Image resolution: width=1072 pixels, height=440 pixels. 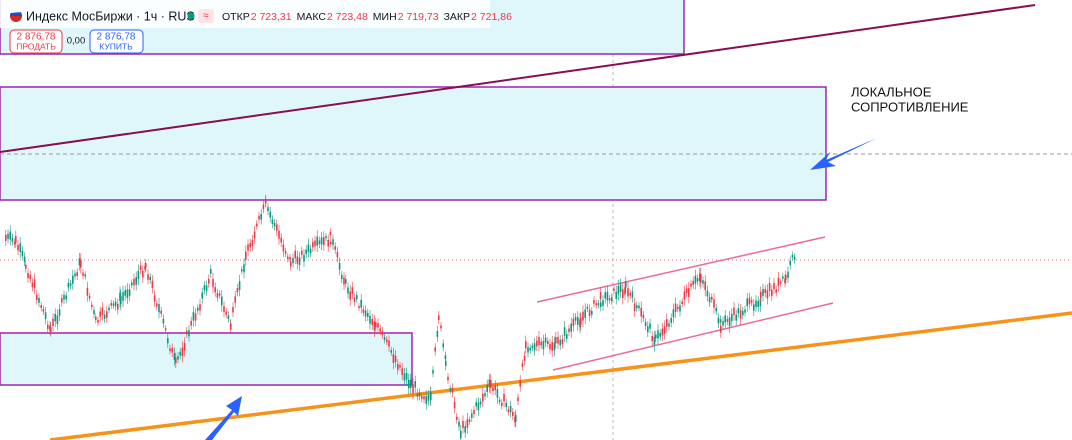 I want to click on badge-icon: ≈, so click(x=206, y=16).